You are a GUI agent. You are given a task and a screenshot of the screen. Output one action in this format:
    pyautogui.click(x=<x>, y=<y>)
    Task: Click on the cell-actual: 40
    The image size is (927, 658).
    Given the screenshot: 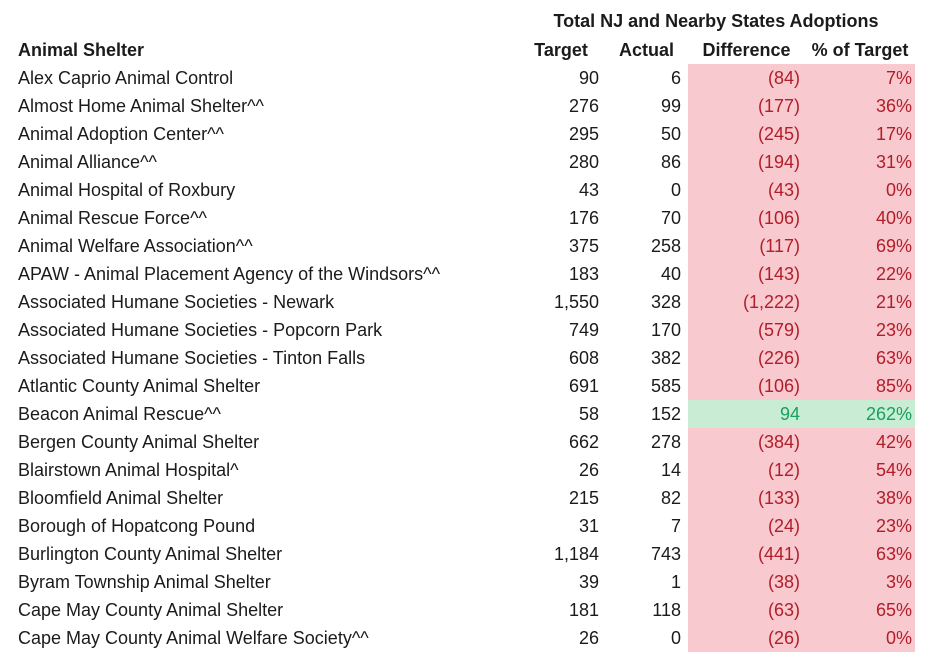 What is the action you would take?
    pyautogui.click(x=670, y=274)
    